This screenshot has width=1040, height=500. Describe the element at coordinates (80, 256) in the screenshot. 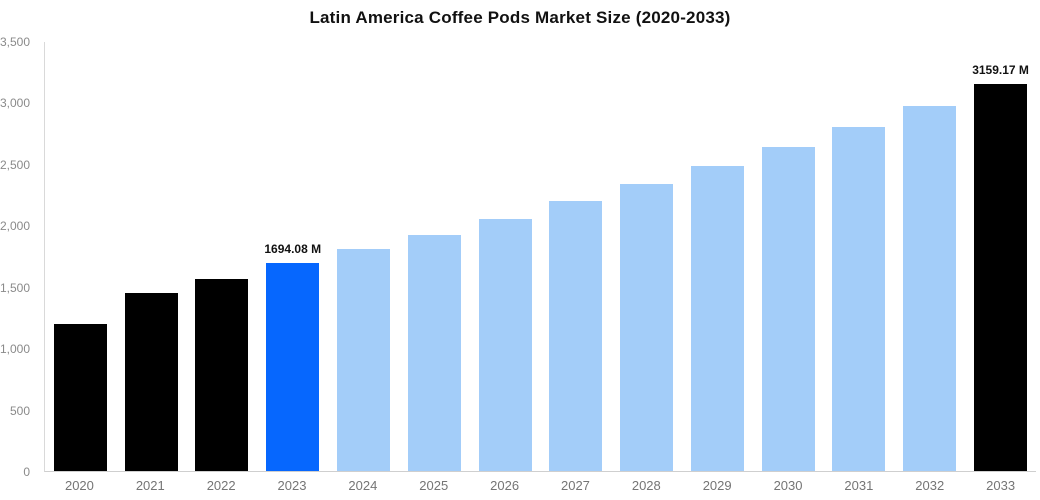

I see `bar-band-2020` at that location.